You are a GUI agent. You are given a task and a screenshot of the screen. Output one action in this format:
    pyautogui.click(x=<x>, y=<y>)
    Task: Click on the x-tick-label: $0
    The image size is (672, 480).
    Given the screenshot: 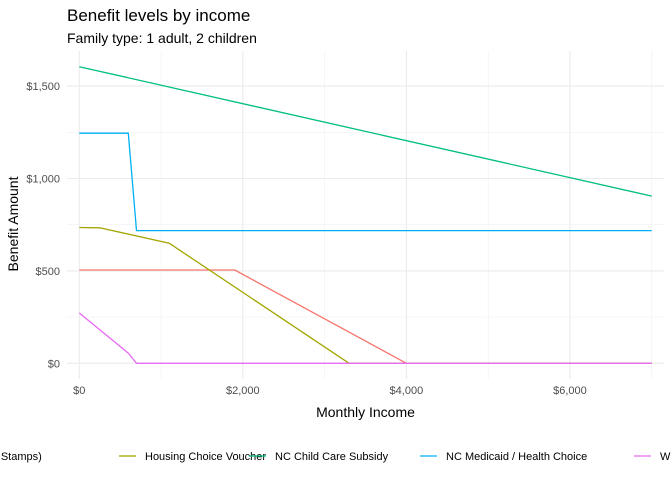 What is the action you would take?
    pyautogui.click(x=79, y=391)
    